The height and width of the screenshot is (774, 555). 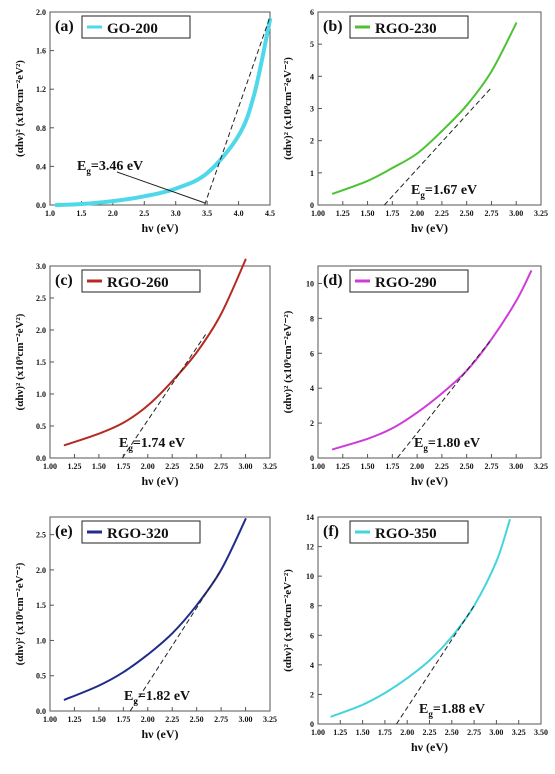 What do you see at coordinates (117, 166) in the screenshot?
I see `eg-value: =3.46 eV` at bounding box center [117, 166].